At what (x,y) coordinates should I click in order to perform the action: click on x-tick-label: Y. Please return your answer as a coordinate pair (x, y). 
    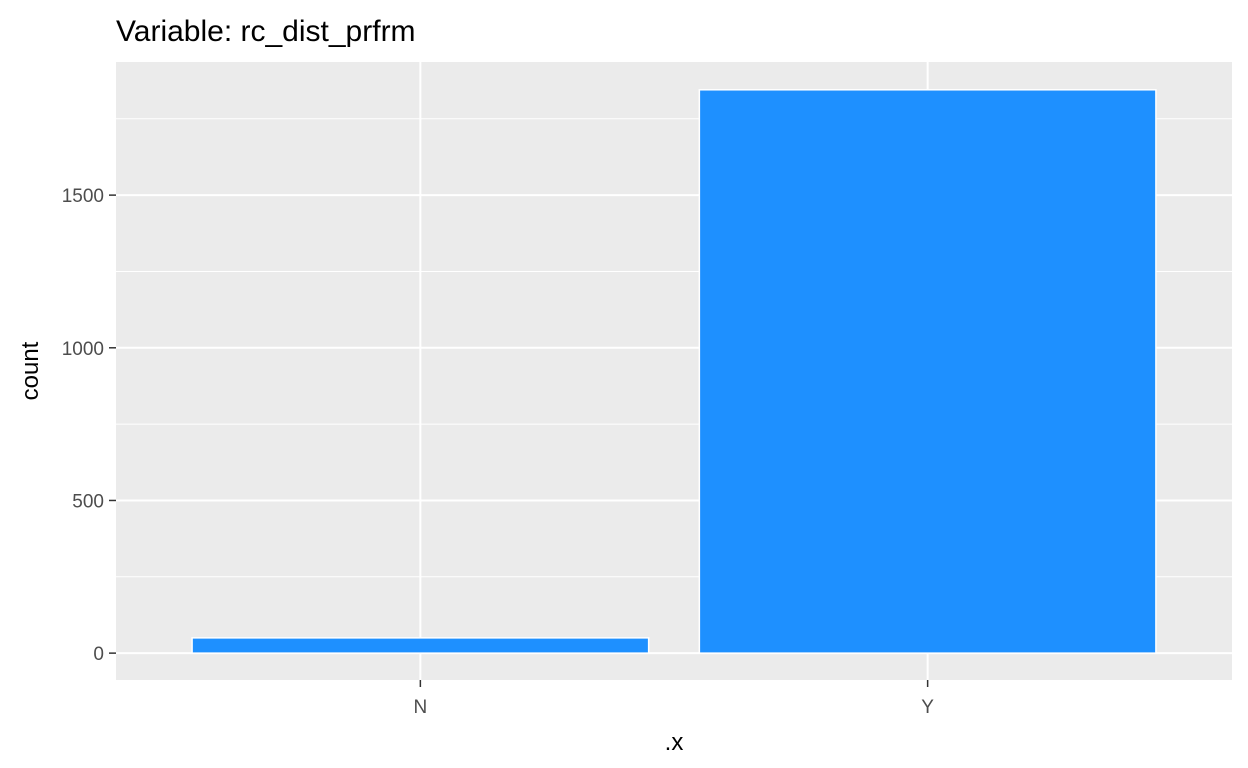
    Looking at the image, I should click on (927, 707).